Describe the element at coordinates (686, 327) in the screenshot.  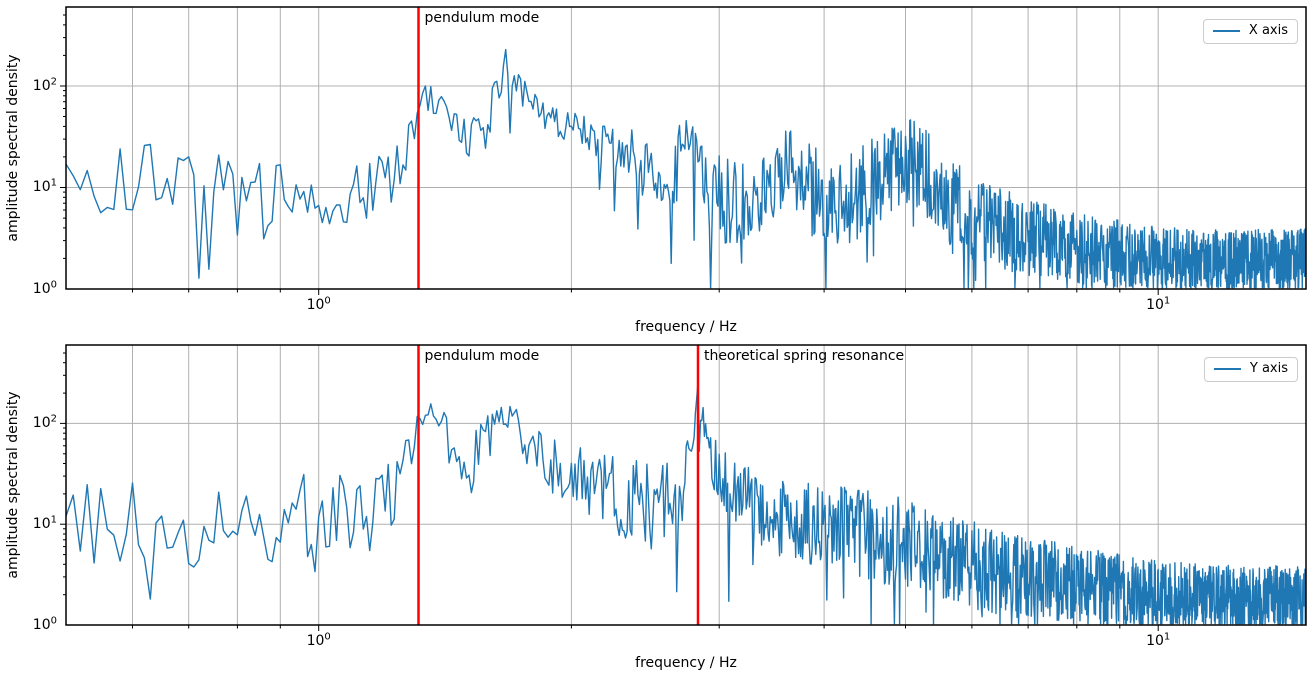
I see `x-axis-label-top: frequency / Hz` at that location.